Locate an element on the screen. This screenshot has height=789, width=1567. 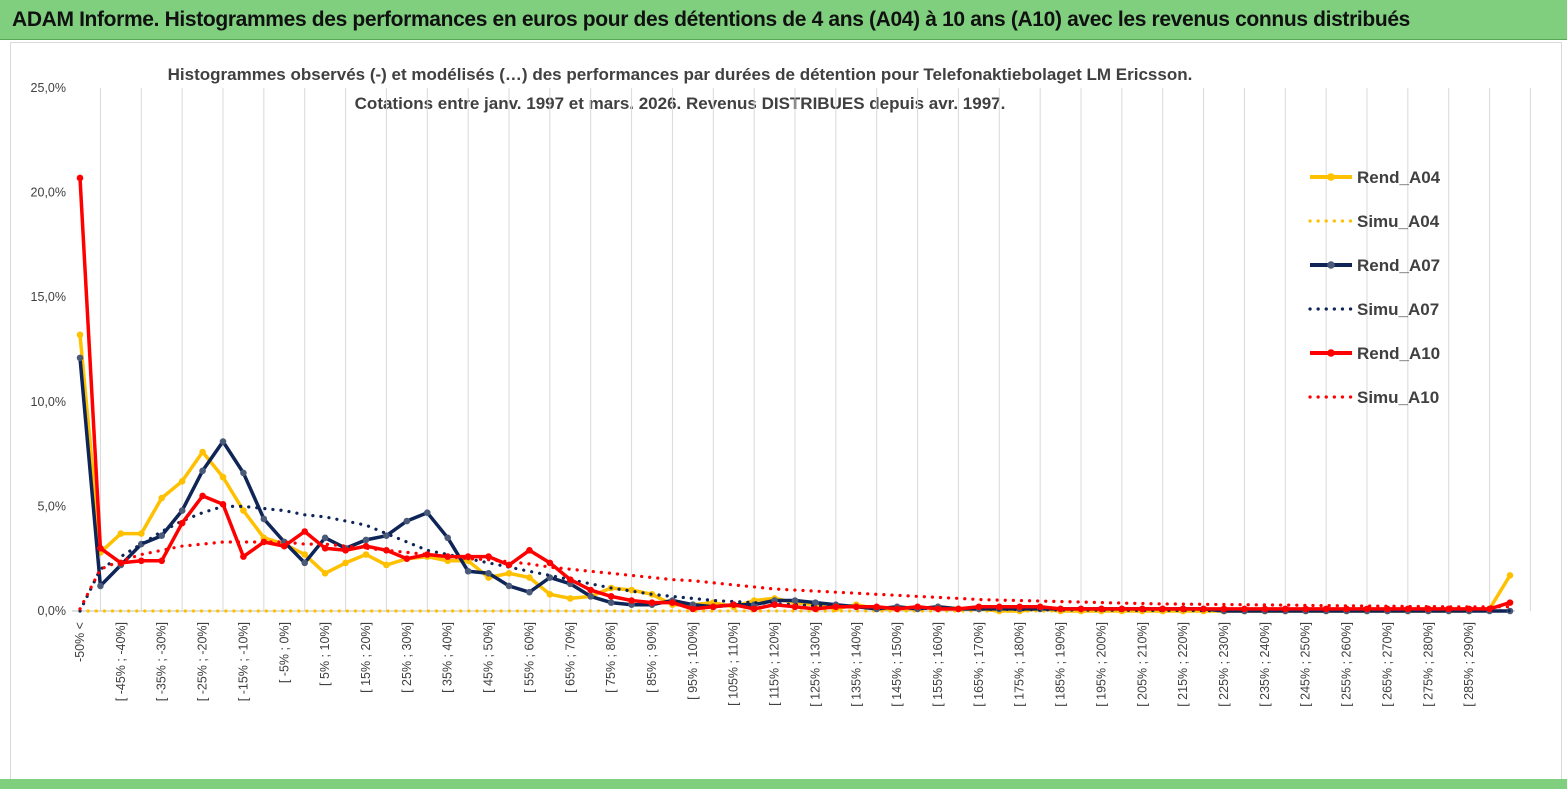
x-tick-label: [ 55% ; 60%] is located at coordinates (529, 657).